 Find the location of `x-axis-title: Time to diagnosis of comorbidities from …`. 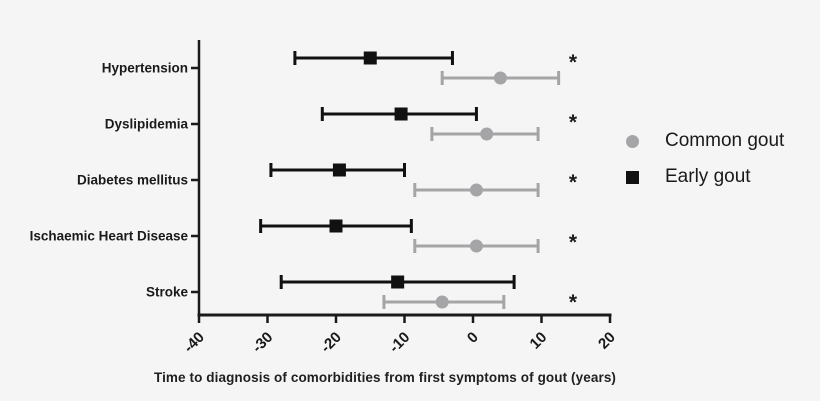

x-axis-title: Time to diagnosis of comorbidities from … is located at coordinates (385, 377).